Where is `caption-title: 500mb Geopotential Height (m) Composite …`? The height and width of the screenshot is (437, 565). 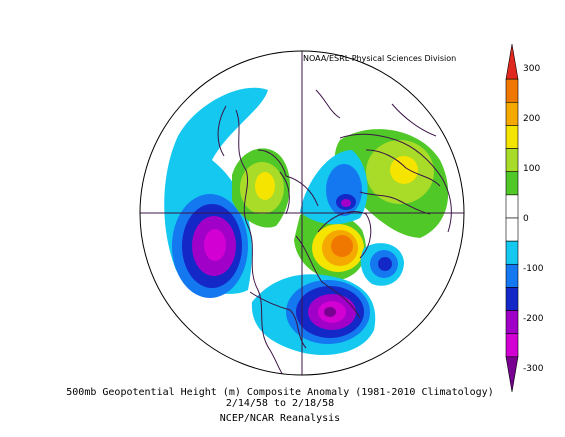 caption-title: 500mb Geopotential Height (m) Composite … is located at coordinates (280, 392).